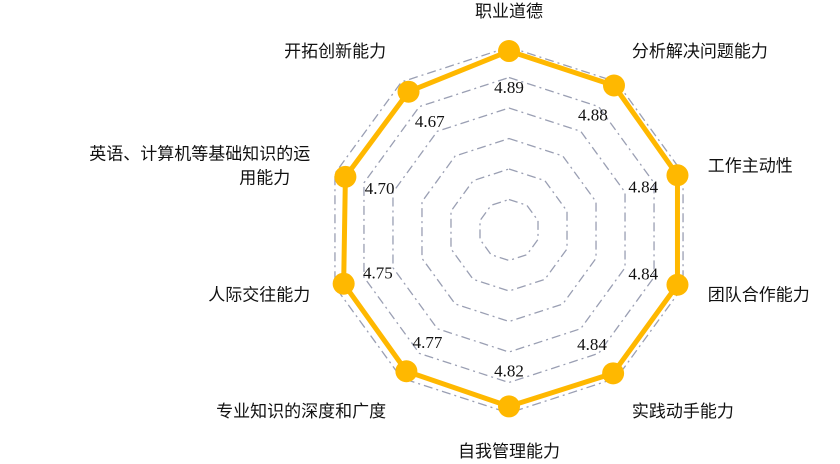 The width and height of the screenshot is (840, 464). What do you see at coordinates (593, 115) in the screenshot?
I see `data-label: 4.88` at bounding box center [593, 115].